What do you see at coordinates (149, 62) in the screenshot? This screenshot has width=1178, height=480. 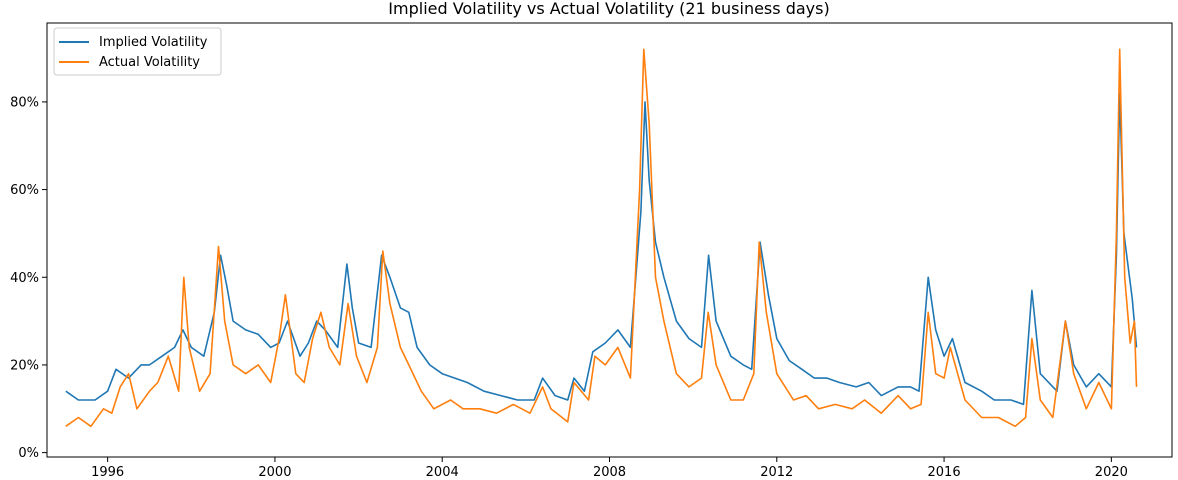 I see `legend-label-actual-volatility: Actual Volatility` at bounding box center [149, 62].